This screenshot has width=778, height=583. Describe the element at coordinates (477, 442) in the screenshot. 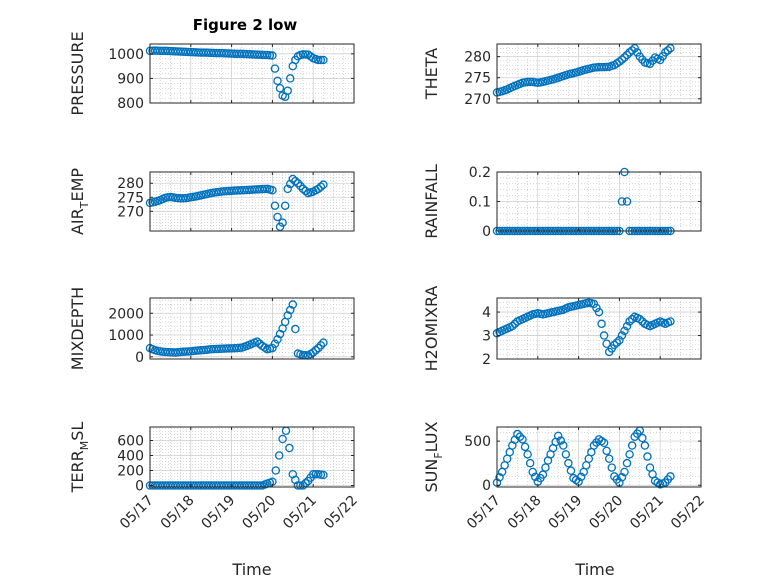

I see `y-tick-label: 500` at that location.